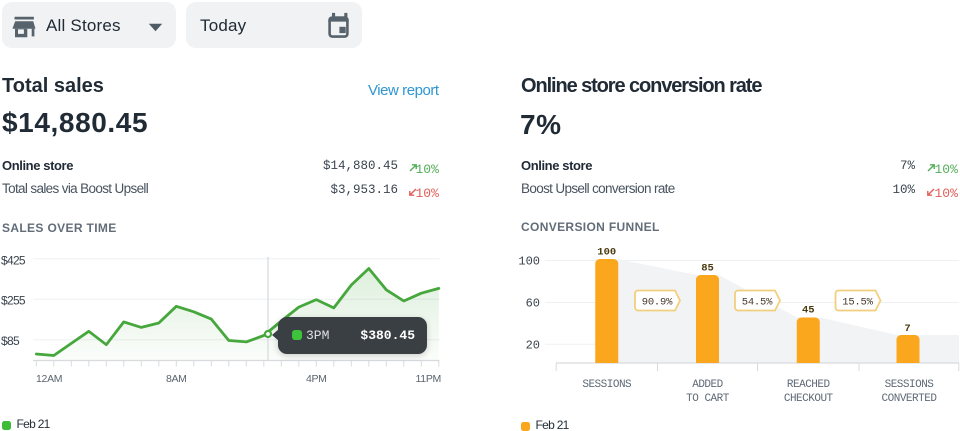 This screenshot has width=960, height=431. What do you see at coordinates (708, 399) in the screenshot?
I see `svg-text: TO CART` at bounding box center [708, 399].